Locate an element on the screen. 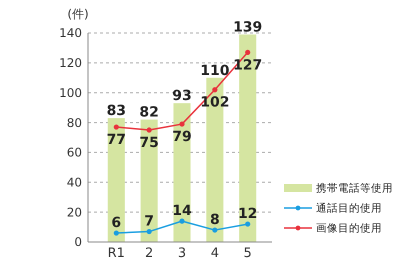  legend-label: 画像目的使用 is located at coordinates (349, 228).